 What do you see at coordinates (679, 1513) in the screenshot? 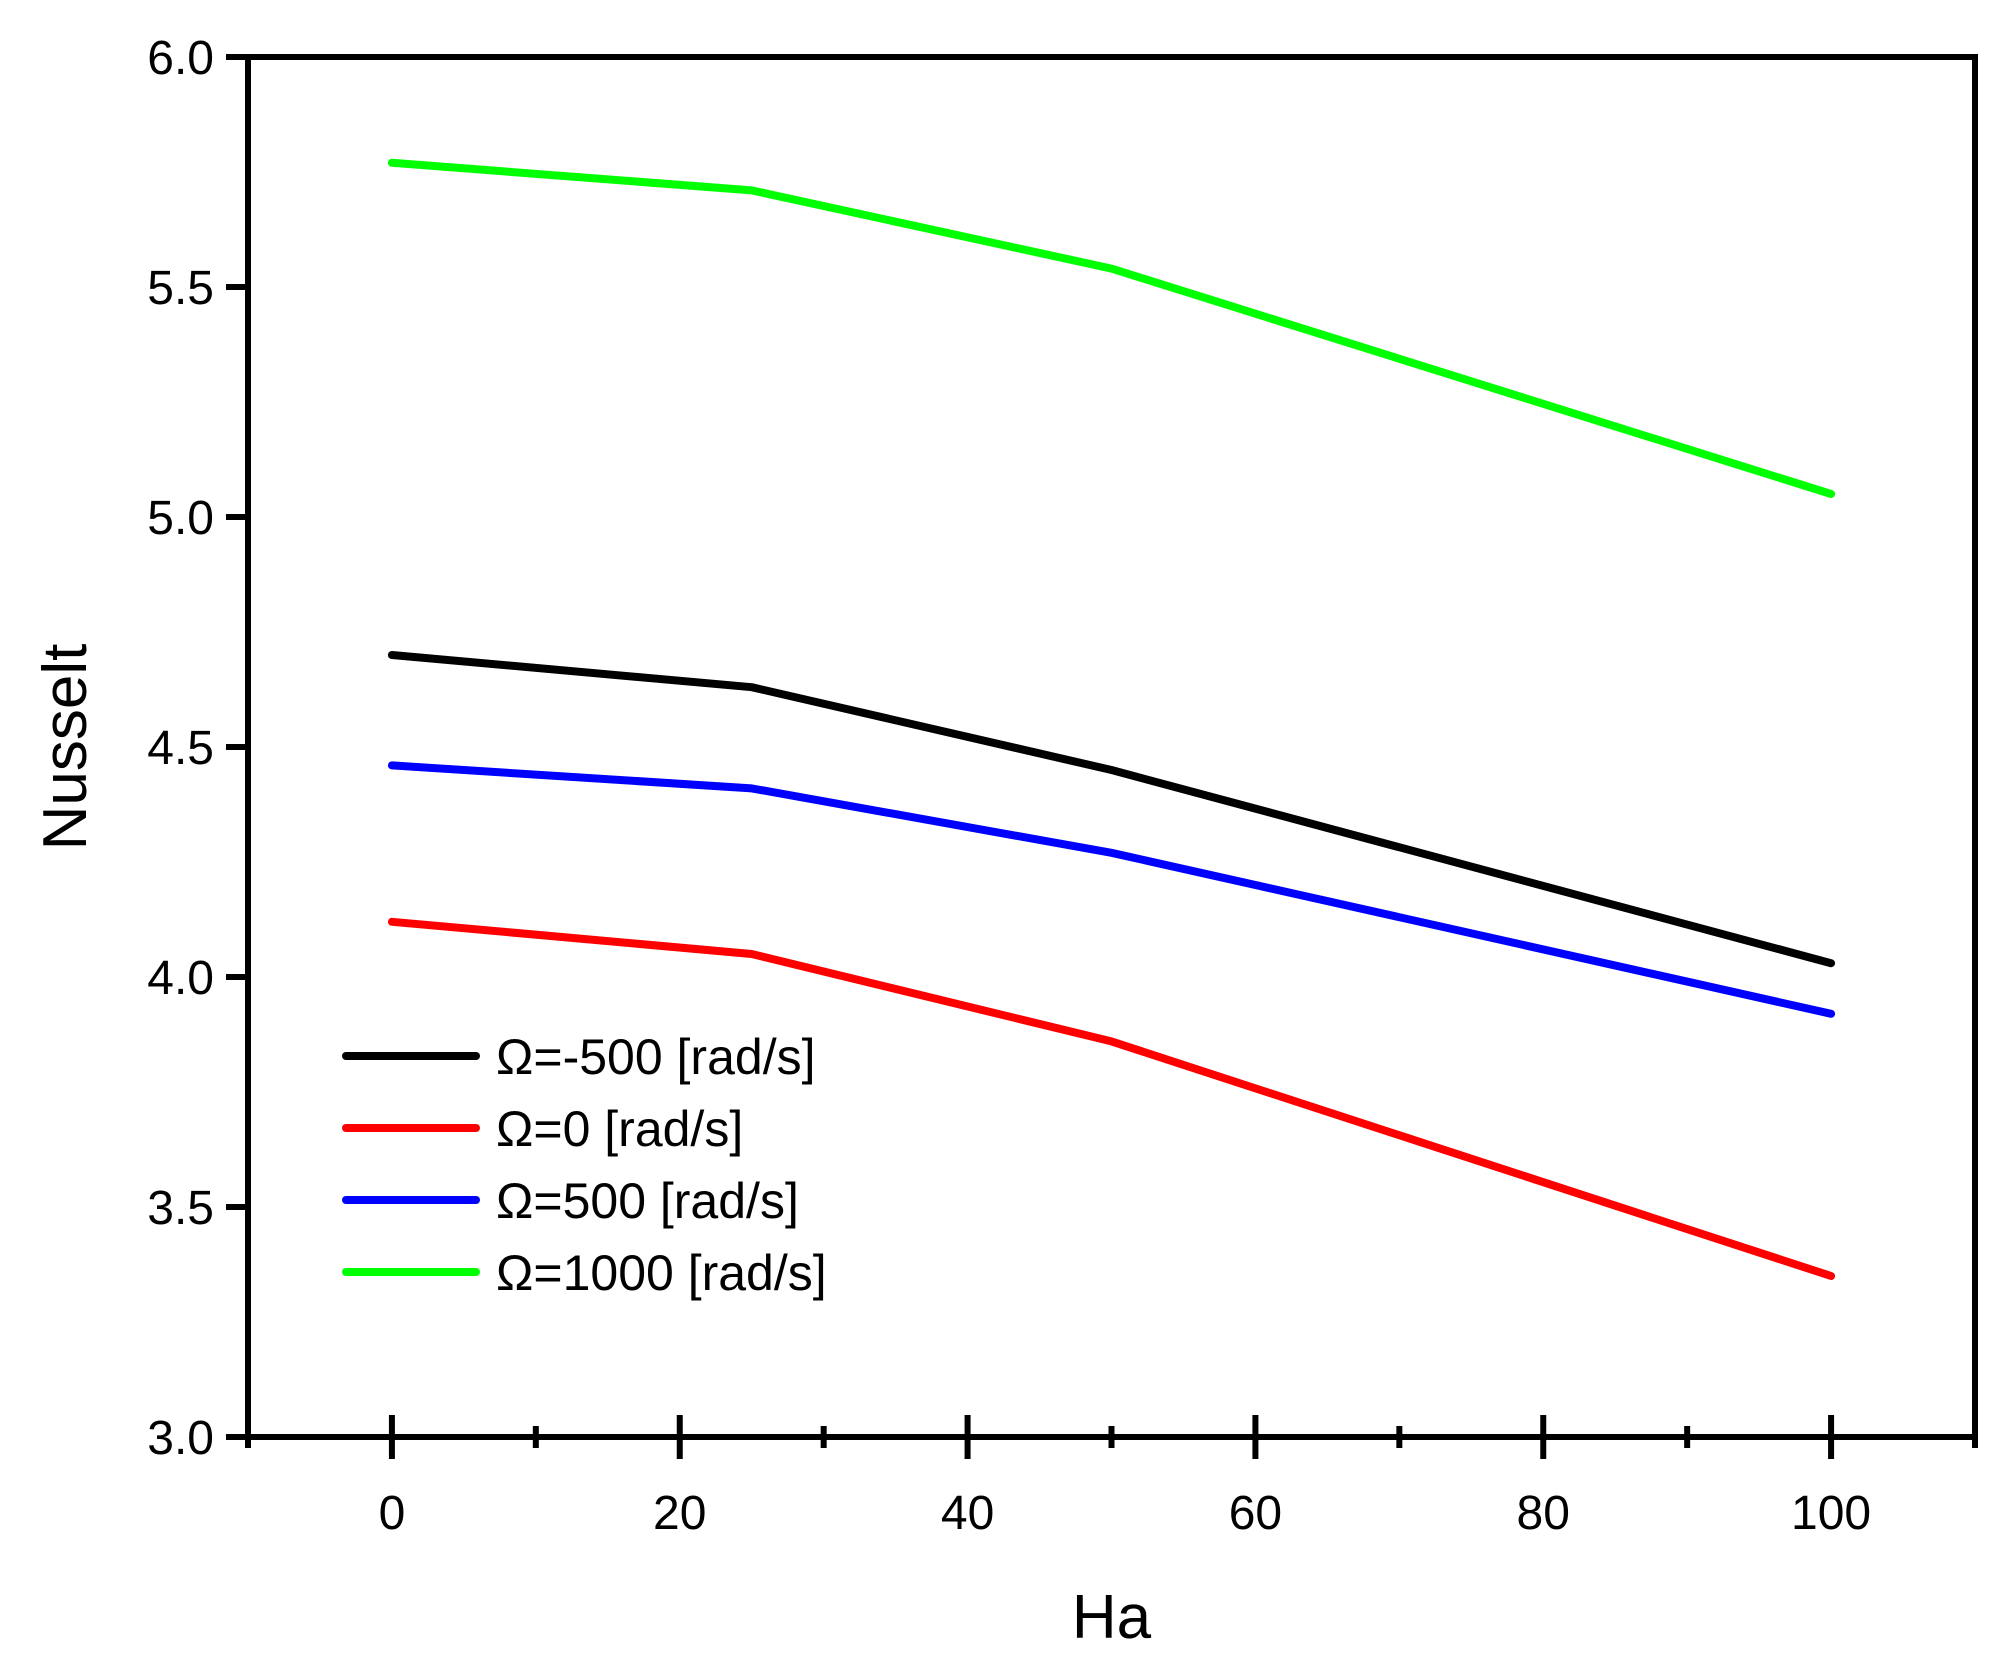
I see `x-tick-label: 20` at bounding box center [679, 1513].